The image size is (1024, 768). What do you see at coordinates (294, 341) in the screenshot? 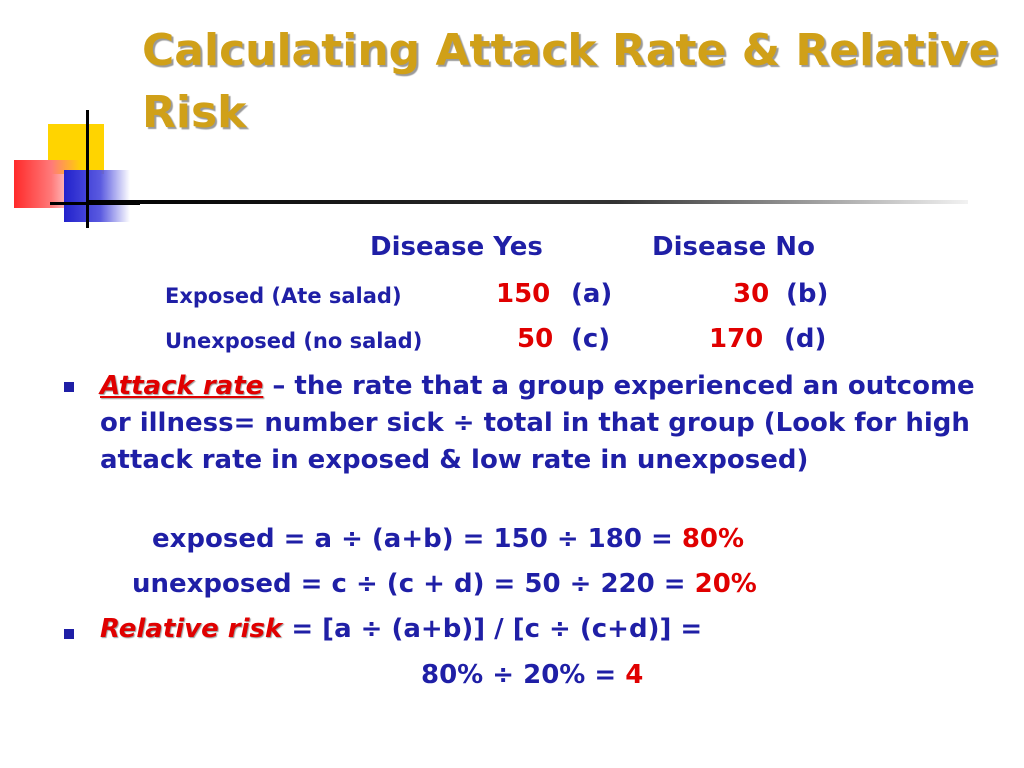
I see `row-unexposed-label: Unexposed (no salad)` at bounding box center [294, 341].